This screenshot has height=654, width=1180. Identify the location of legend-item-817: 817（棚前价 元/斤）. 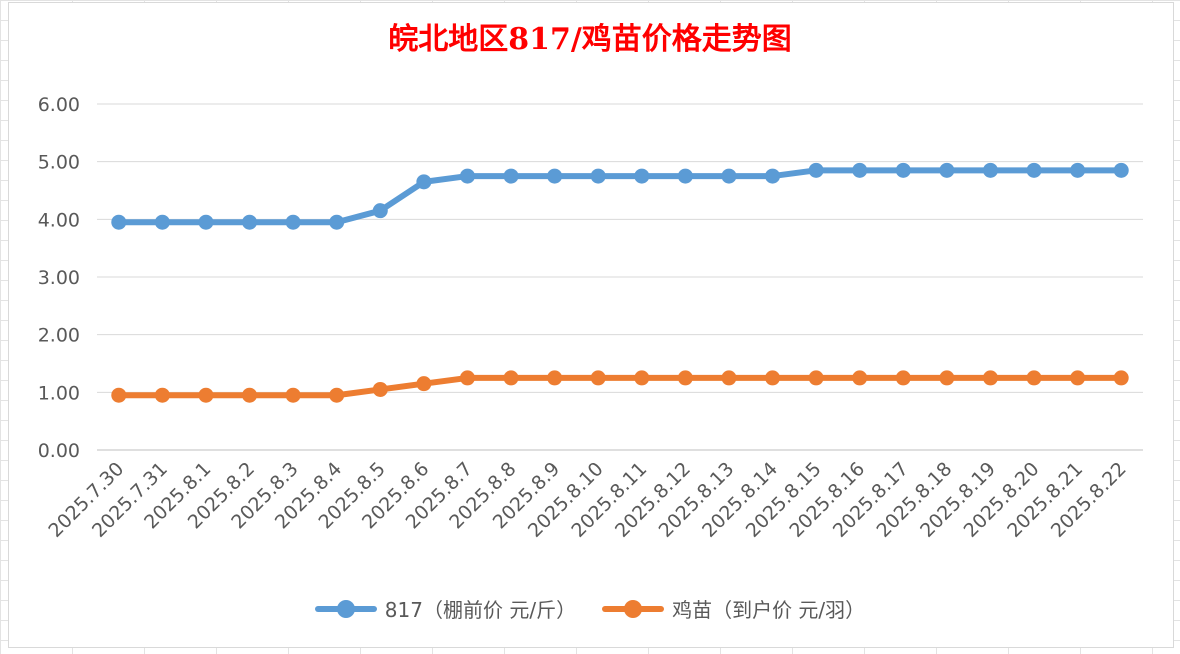
(445, 608).